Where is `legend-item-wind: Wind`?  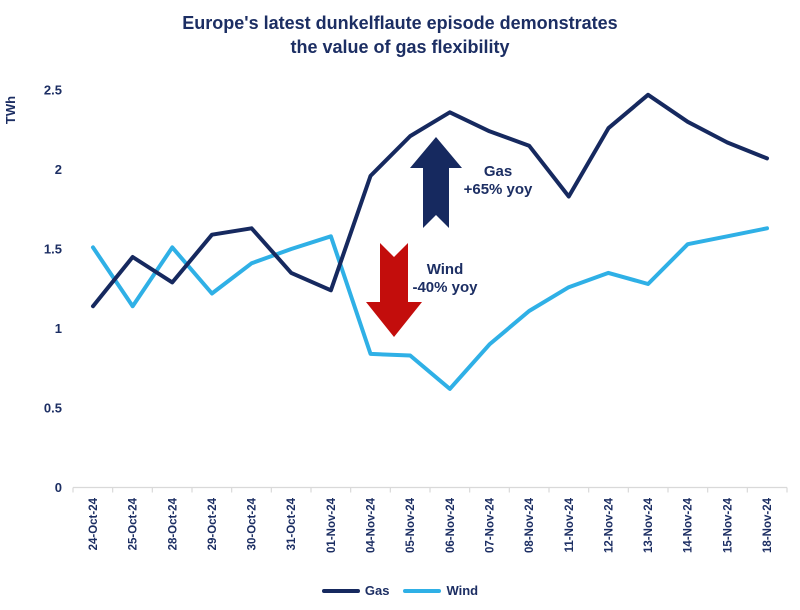
legend-item-wind: Wind is located at coordinates (440, 590).